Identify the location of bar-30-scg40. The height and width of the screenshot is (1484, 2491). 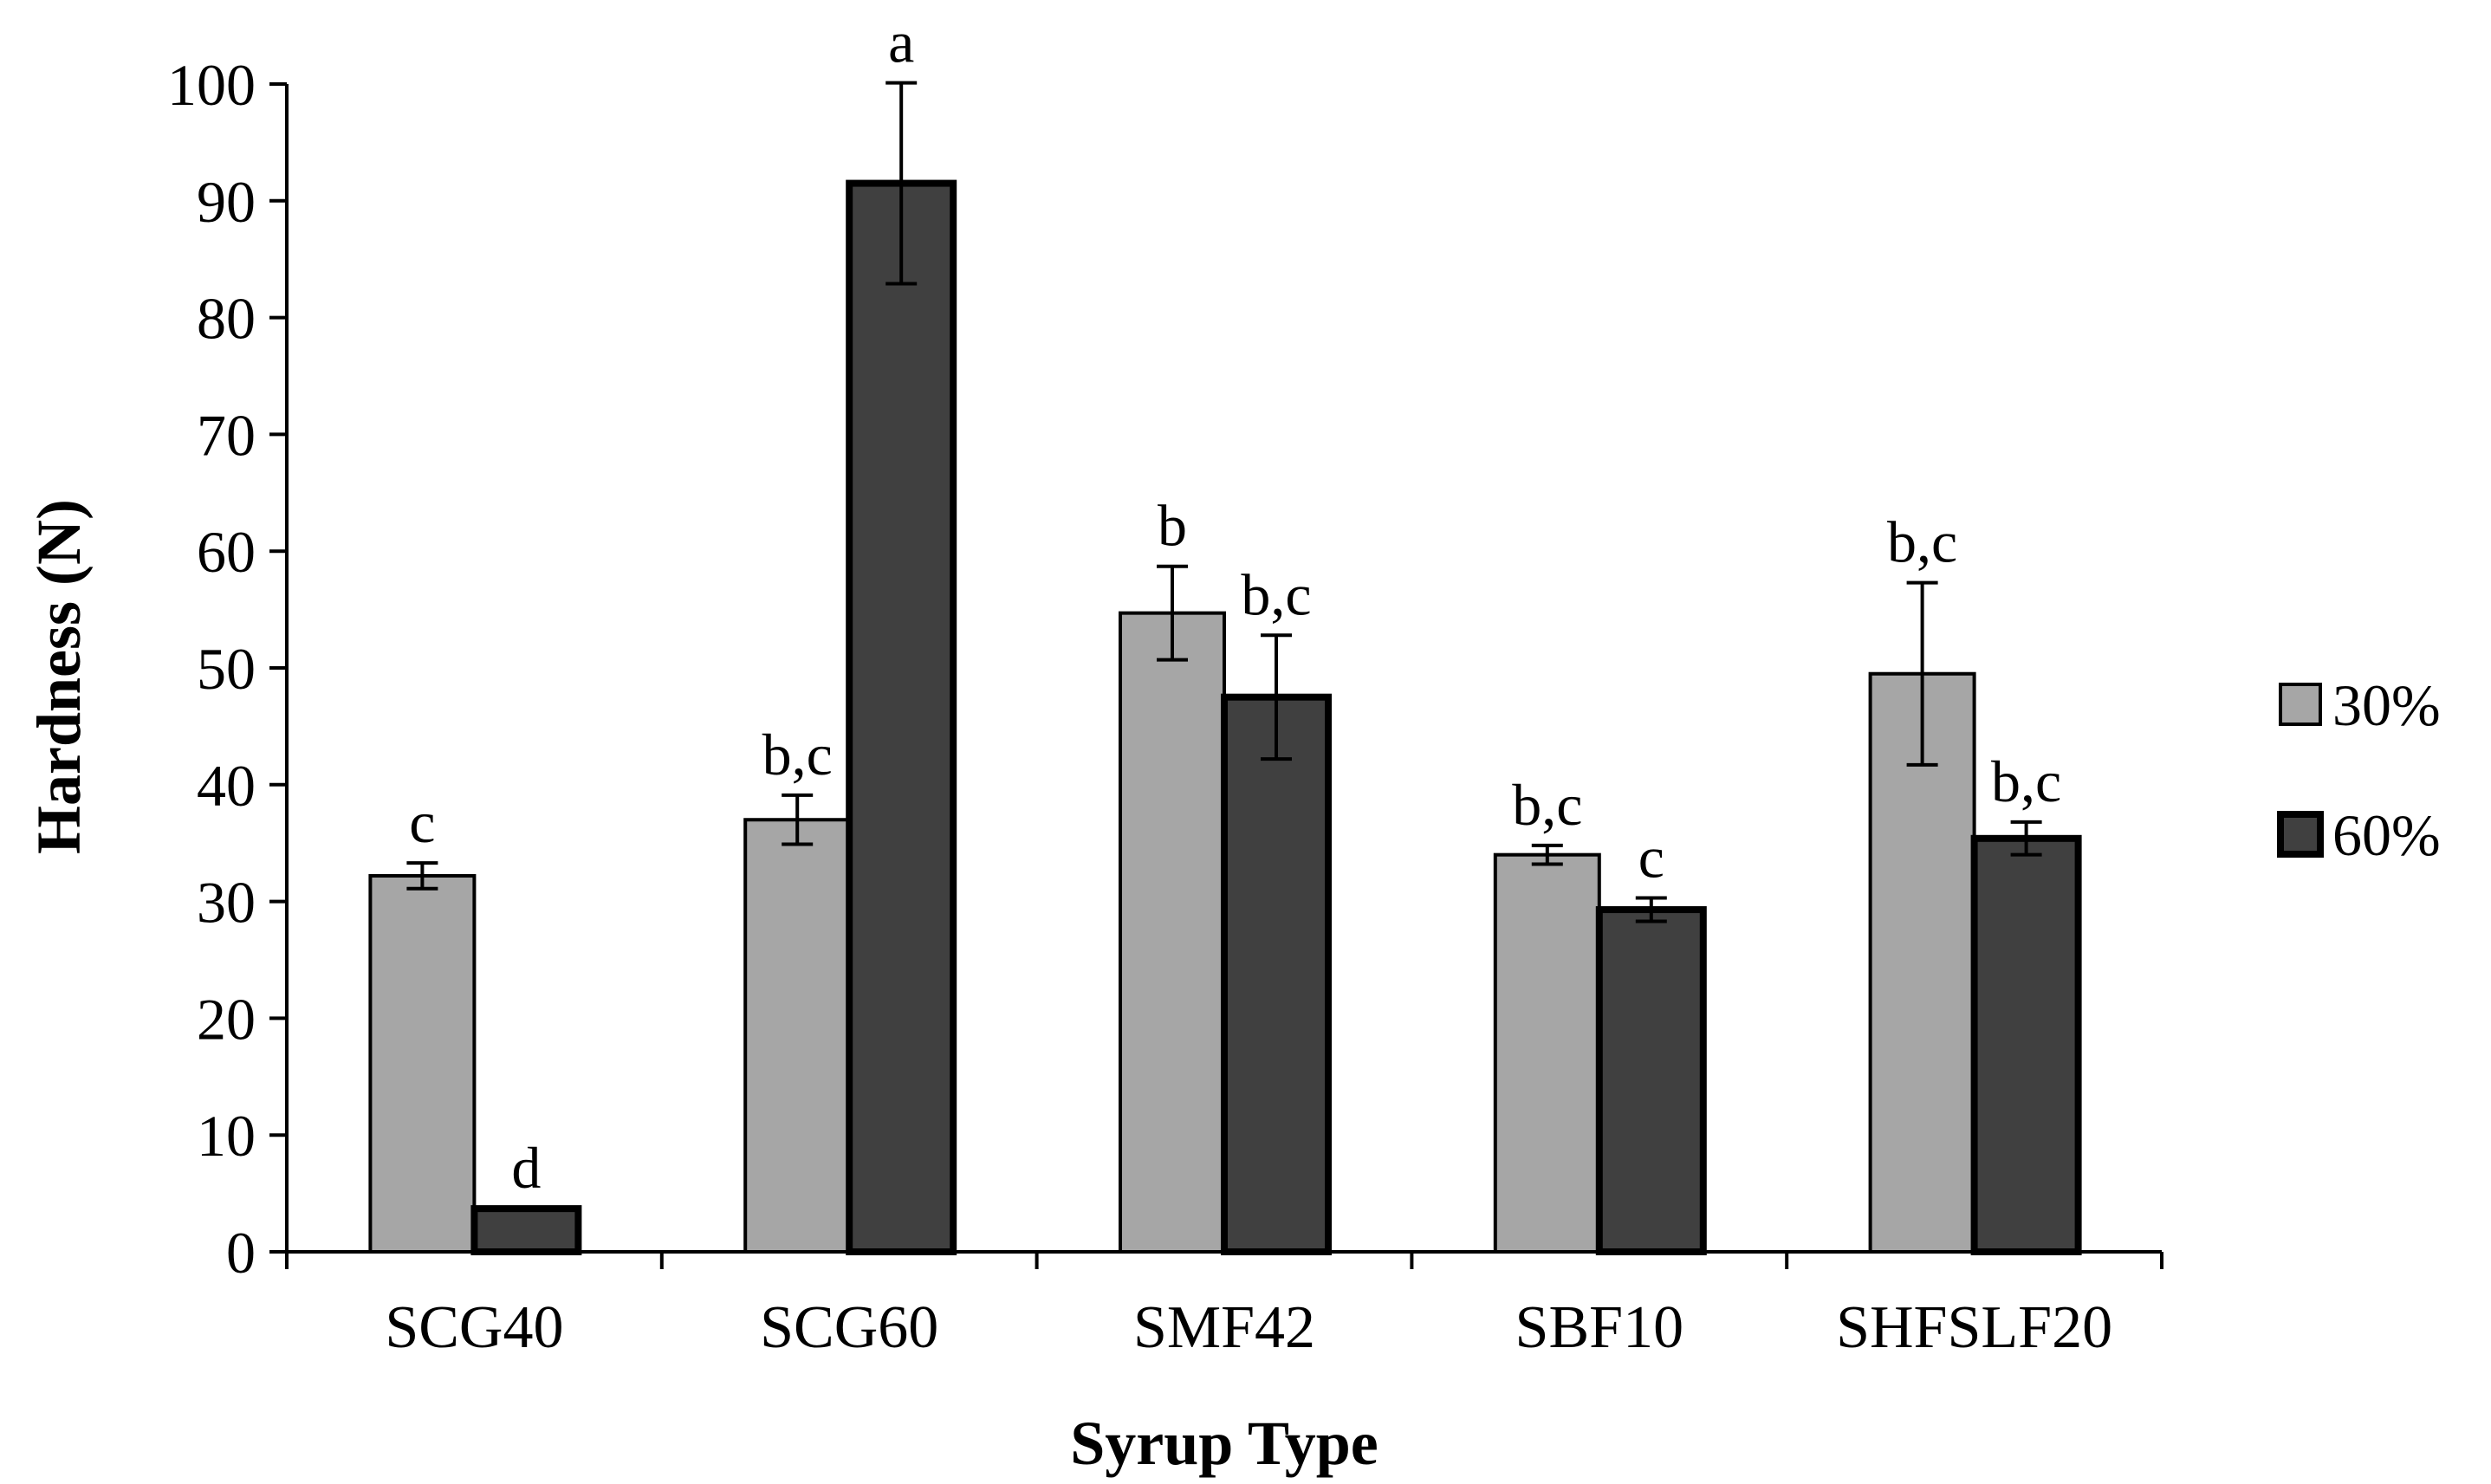
(422, 1063).